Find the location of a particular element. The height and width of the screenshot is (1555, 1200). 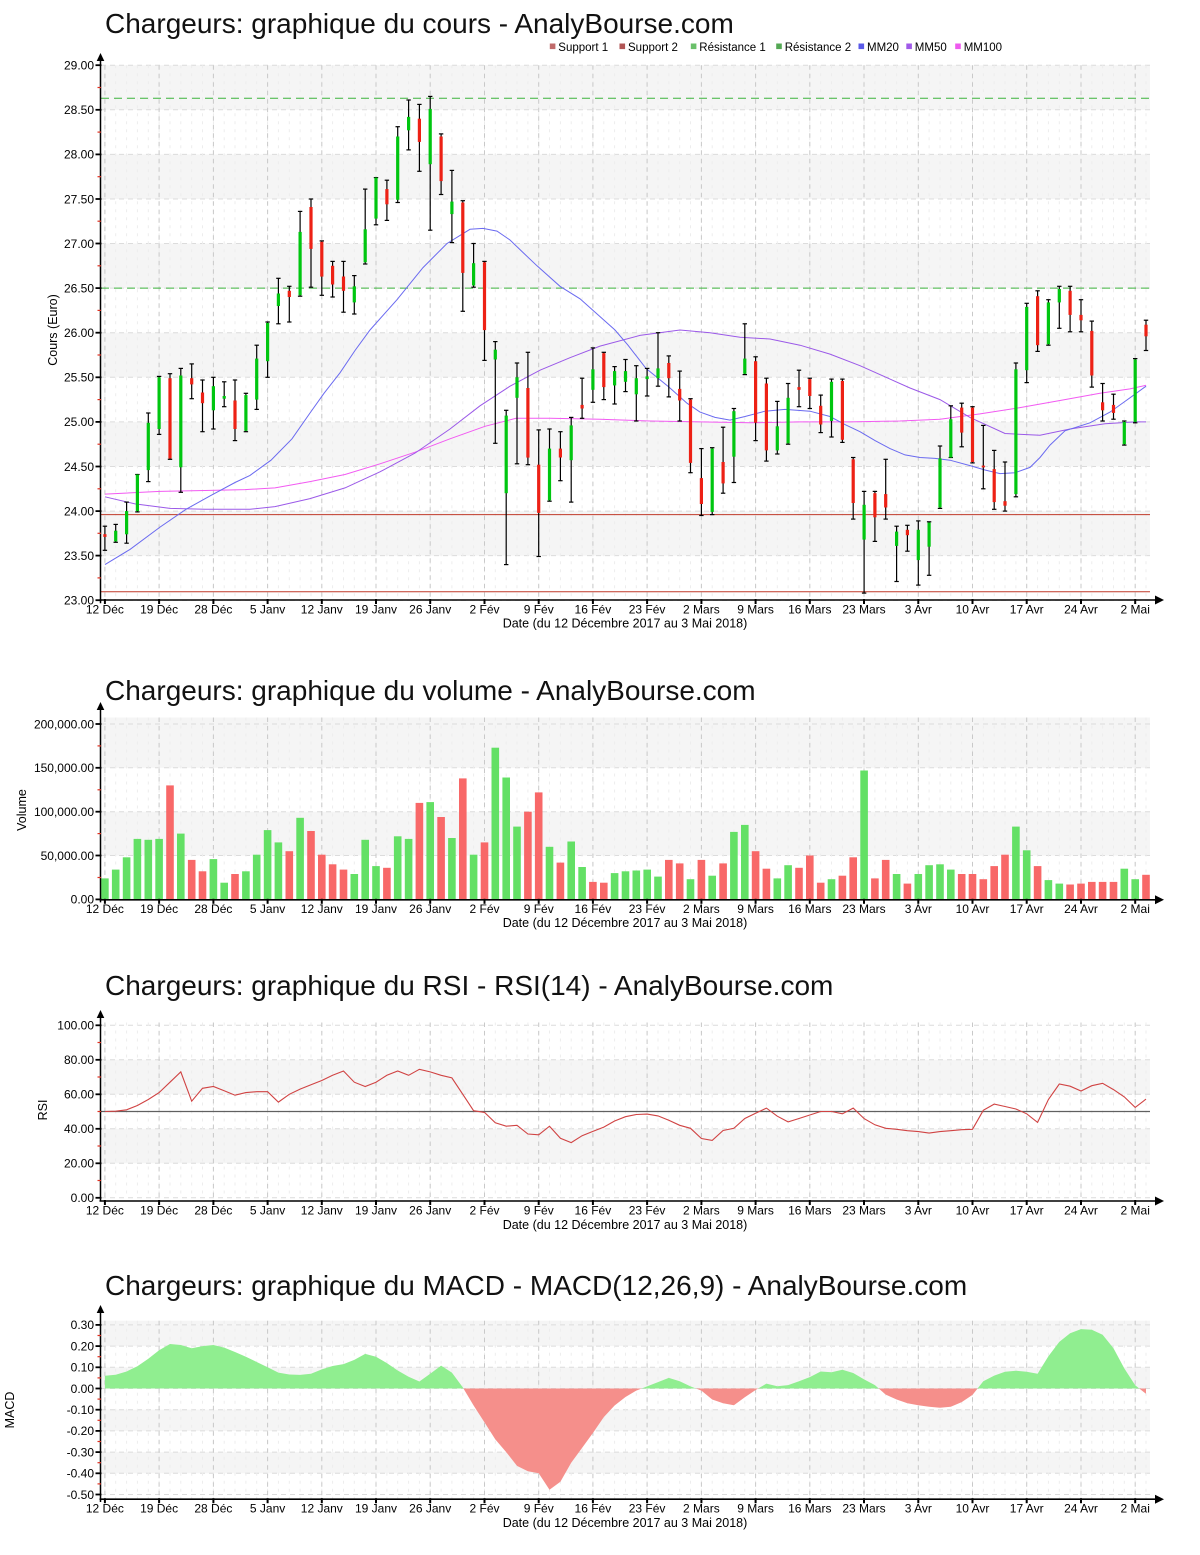

svg-text: Support 1 is located at coordinates (583, 48).